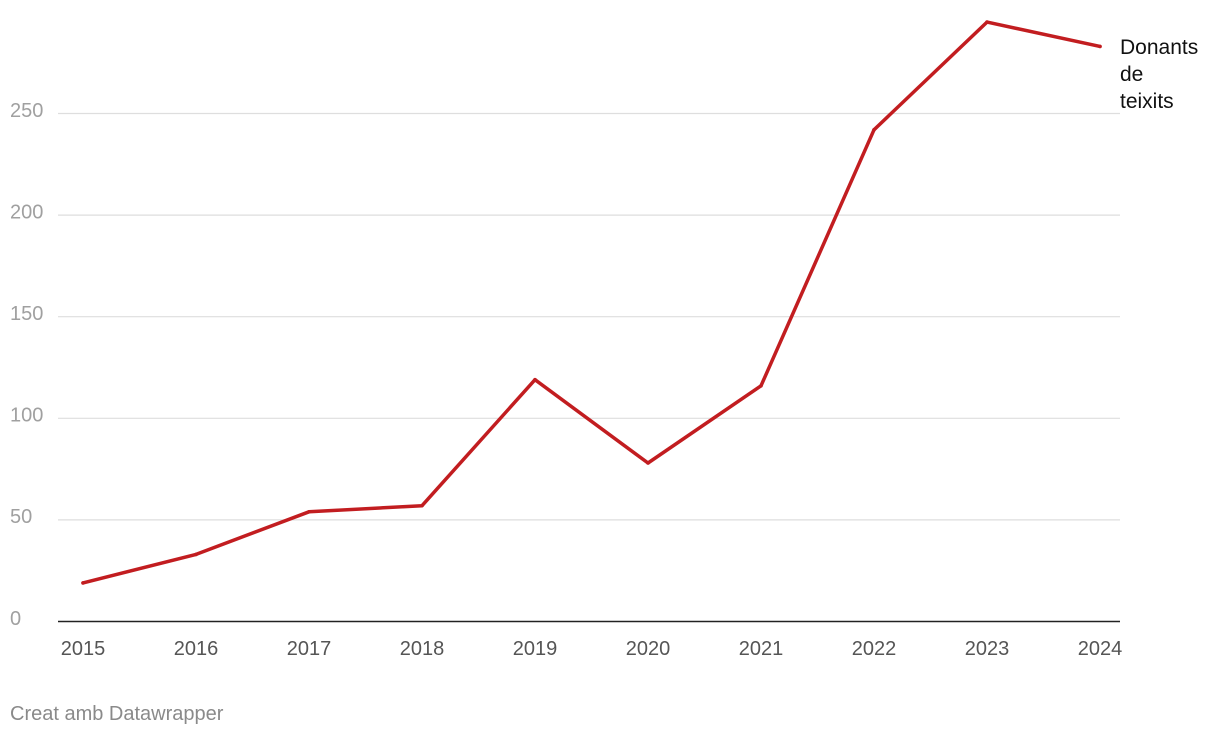 This screenshot has height=738, width=1220. I want to click on data-point-2021, so click(761, 385).